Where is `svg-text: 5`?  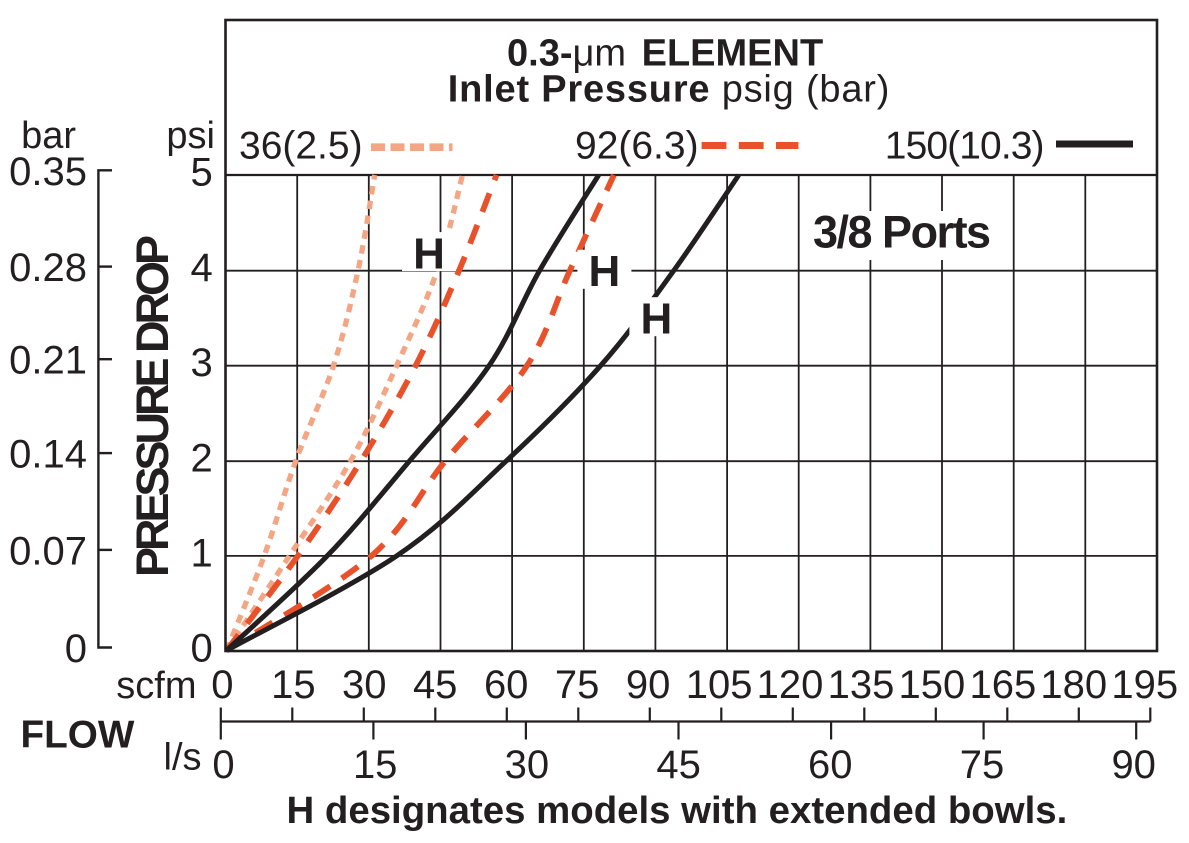 svg-text: 5 is located at coordinates (201, 173).